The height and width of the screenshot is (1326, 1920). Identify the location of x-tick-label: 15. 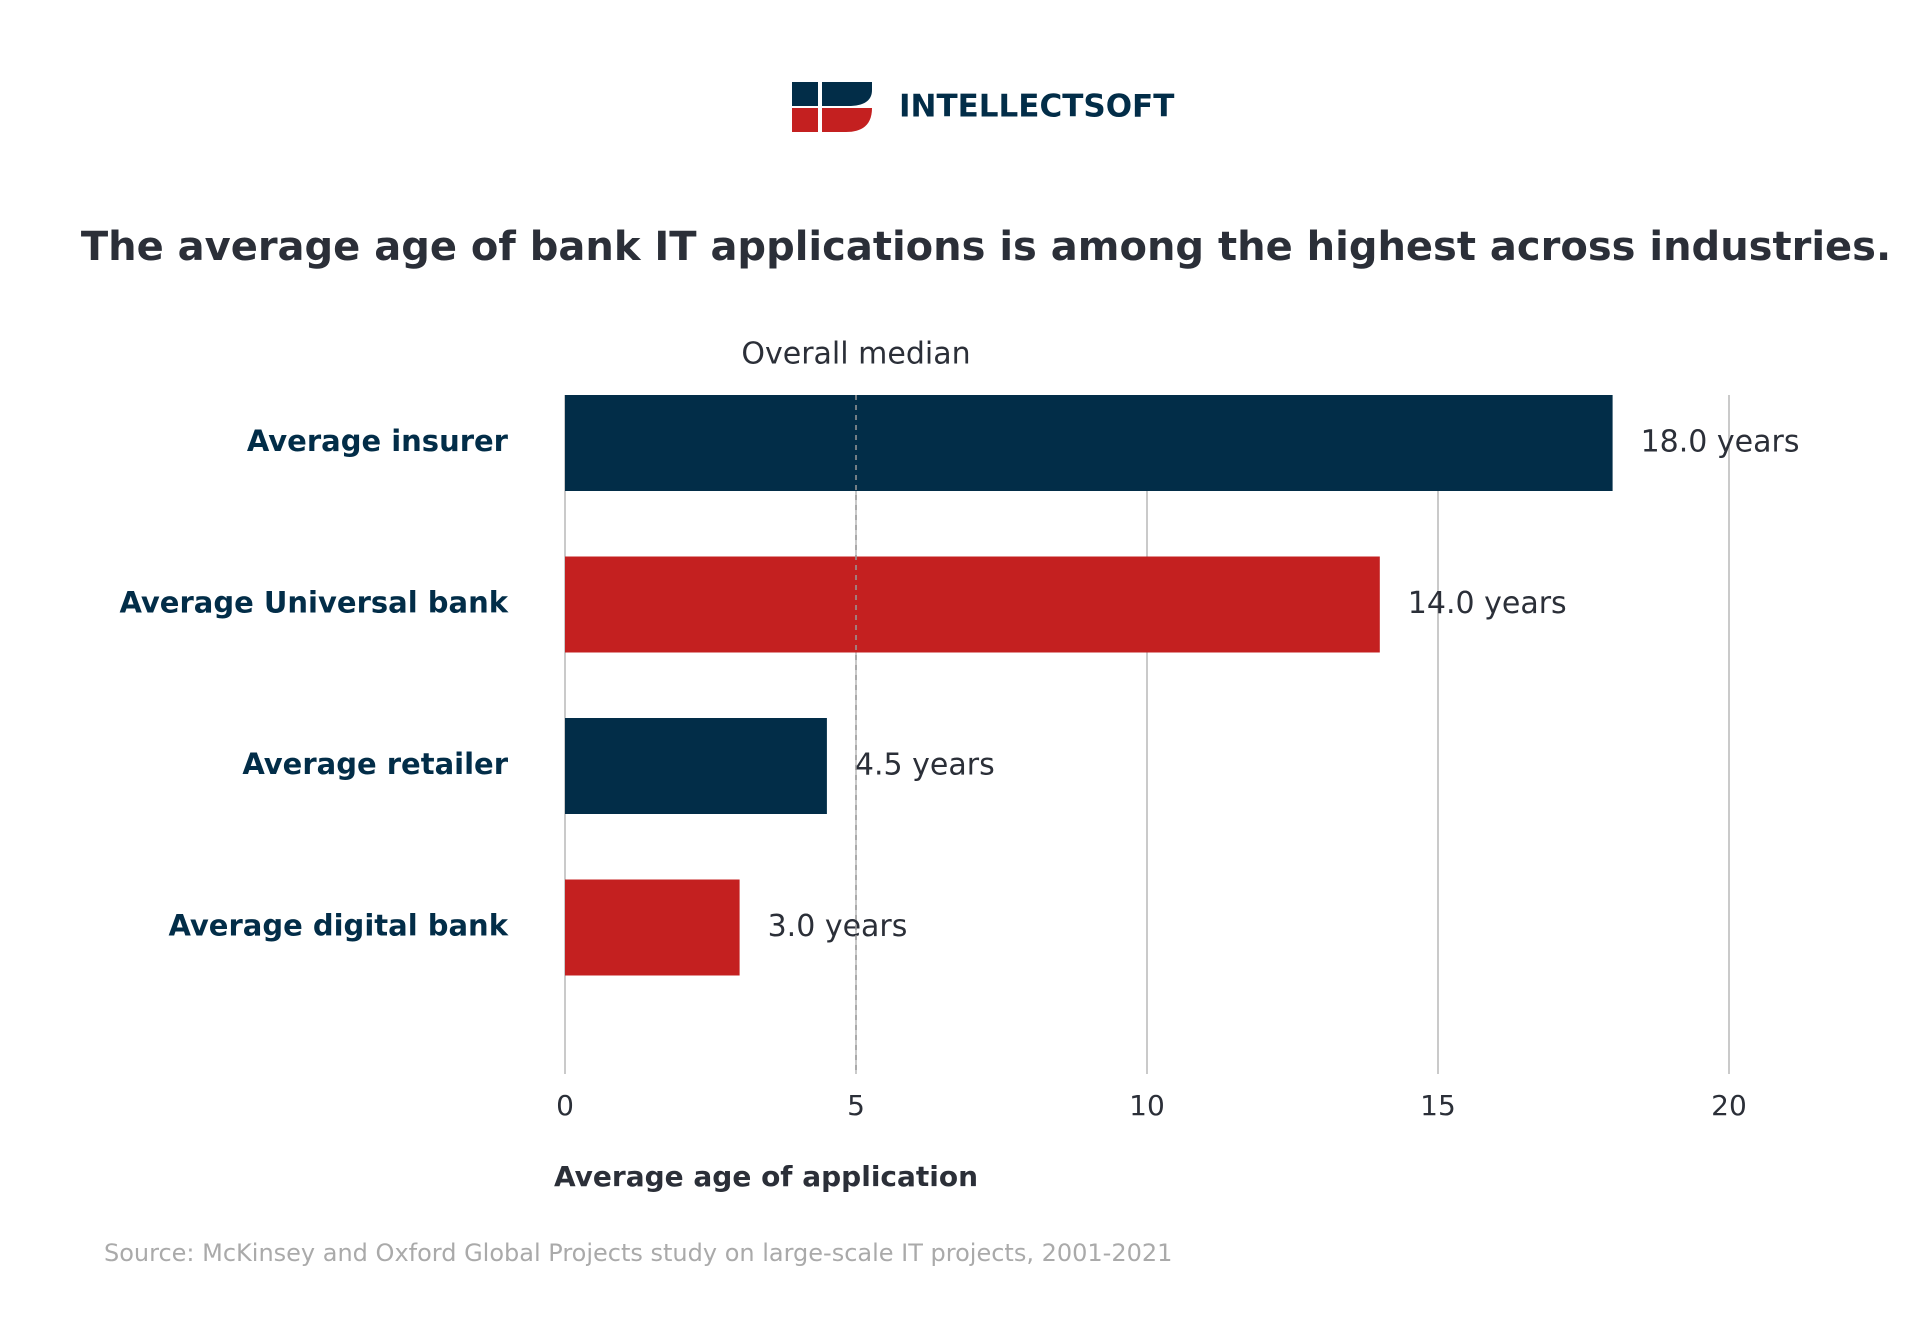
(1438, 1105).